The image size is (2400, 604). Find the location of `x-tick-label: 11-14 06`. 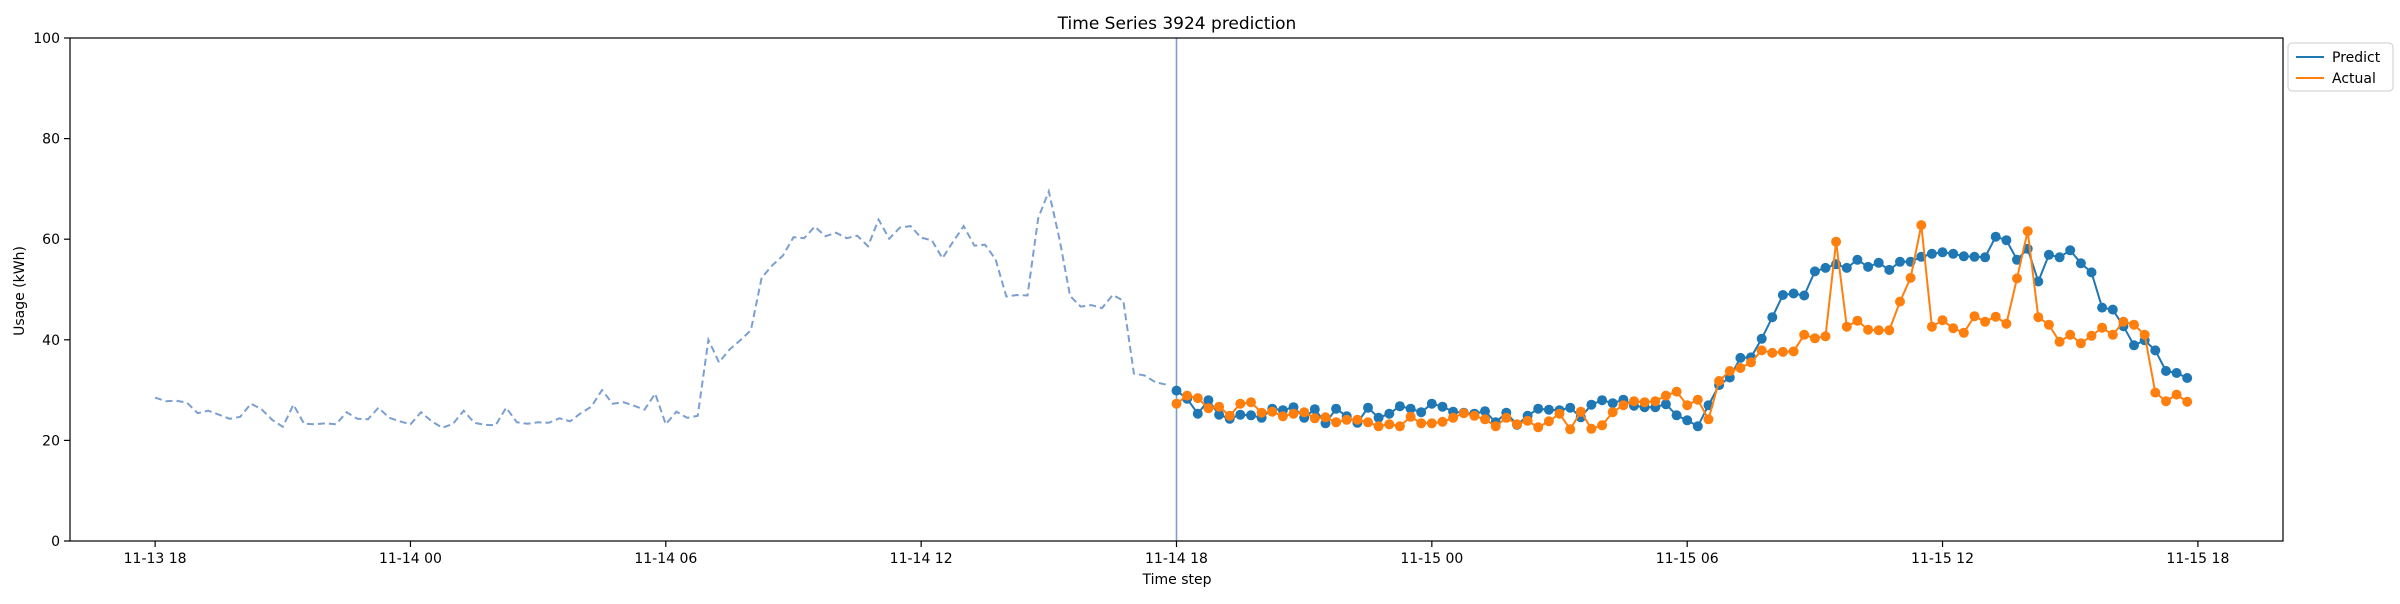

x-tick-label: 11-14 06 is located at coordinates (665, 559).